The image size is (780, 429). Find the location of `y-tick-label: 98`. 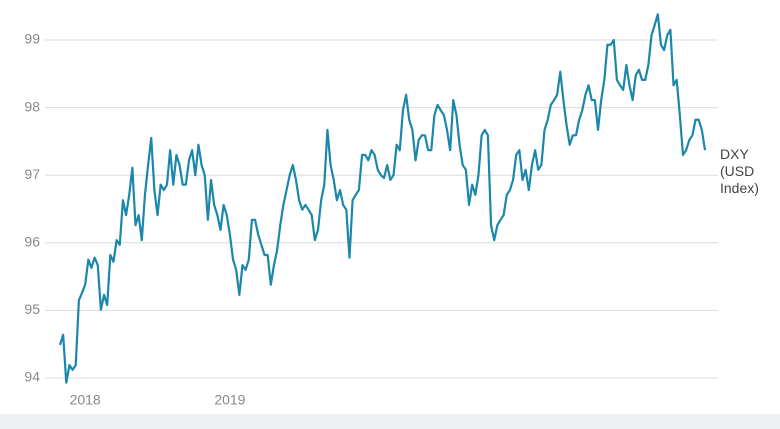

y-tick-label: 98 is located at coordinates (32, 106).